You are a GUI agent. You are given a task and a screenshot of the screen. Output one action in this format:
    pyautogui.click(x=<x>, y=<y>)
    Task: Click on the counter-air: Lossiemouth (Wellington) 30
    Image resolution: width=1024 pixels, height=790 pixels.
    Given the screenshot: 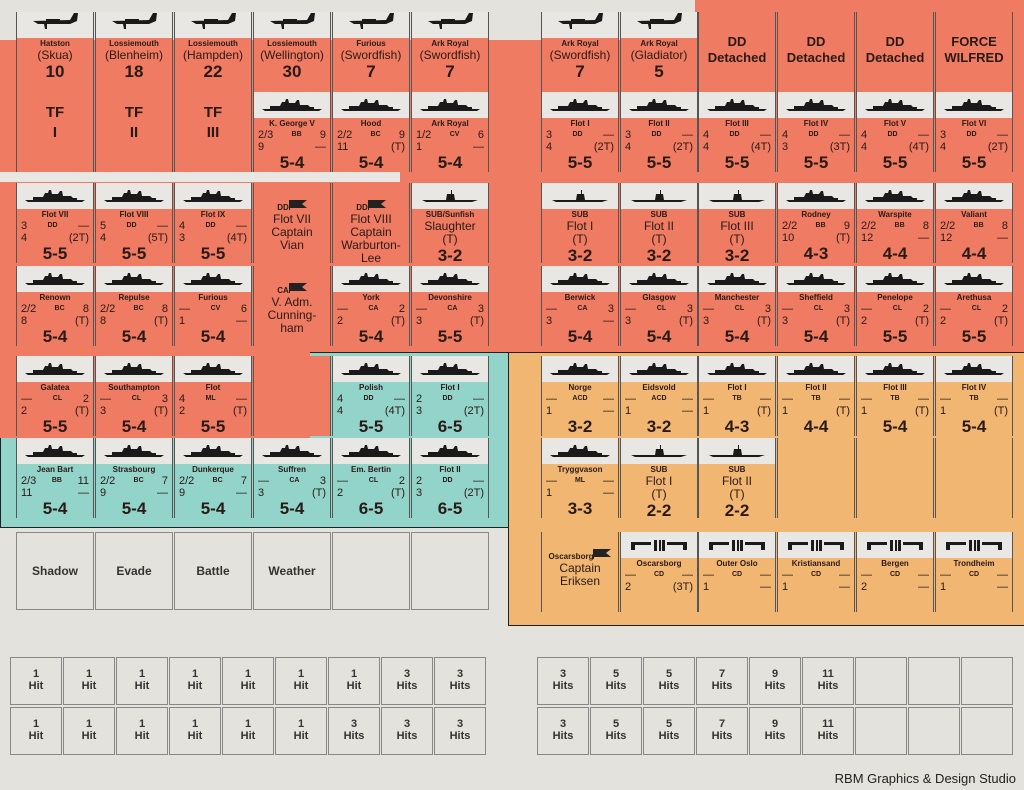 What is the action you would take?
    pyautogui.click(x=292, y=52)
    